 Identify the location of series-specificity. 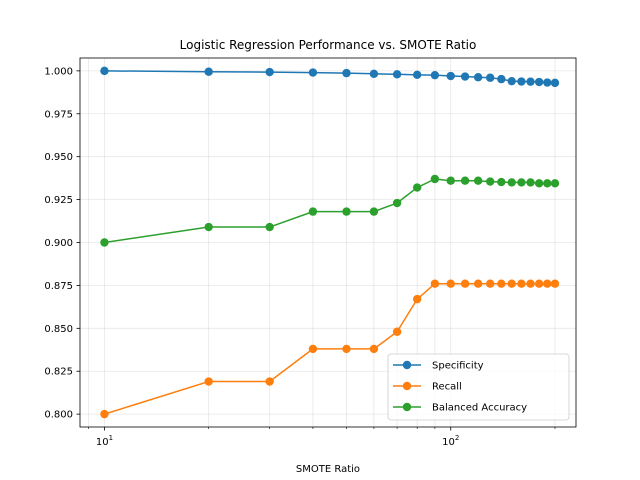
(330, 77).